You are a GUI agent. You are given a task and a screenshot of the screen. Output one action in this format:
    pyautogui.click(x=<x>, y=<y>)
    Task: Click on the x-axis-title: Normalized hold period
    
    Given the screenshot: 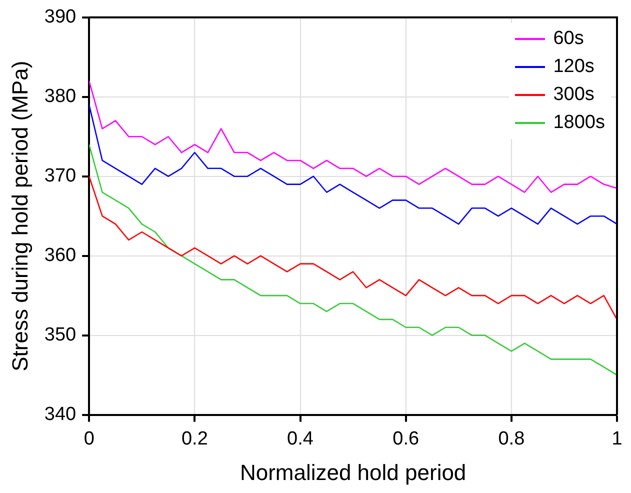 What is the action you would take?
    pyautogui.click(x=353, y=472)
    